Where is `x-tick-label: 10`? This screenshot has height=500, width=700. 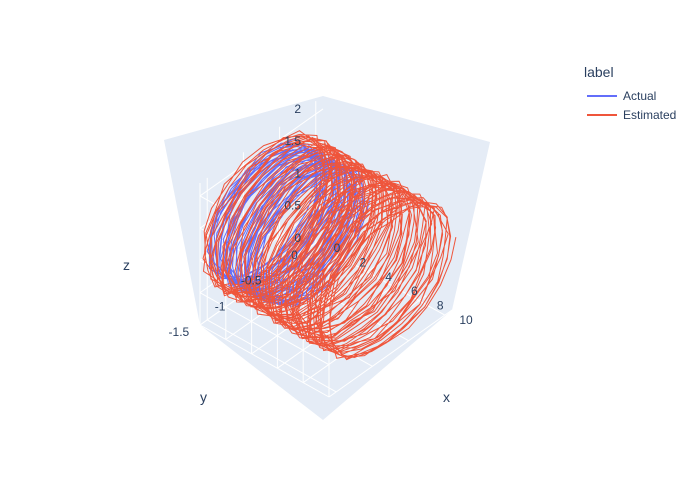 x-tick-label: 10 is located at coordinates (466, 320).